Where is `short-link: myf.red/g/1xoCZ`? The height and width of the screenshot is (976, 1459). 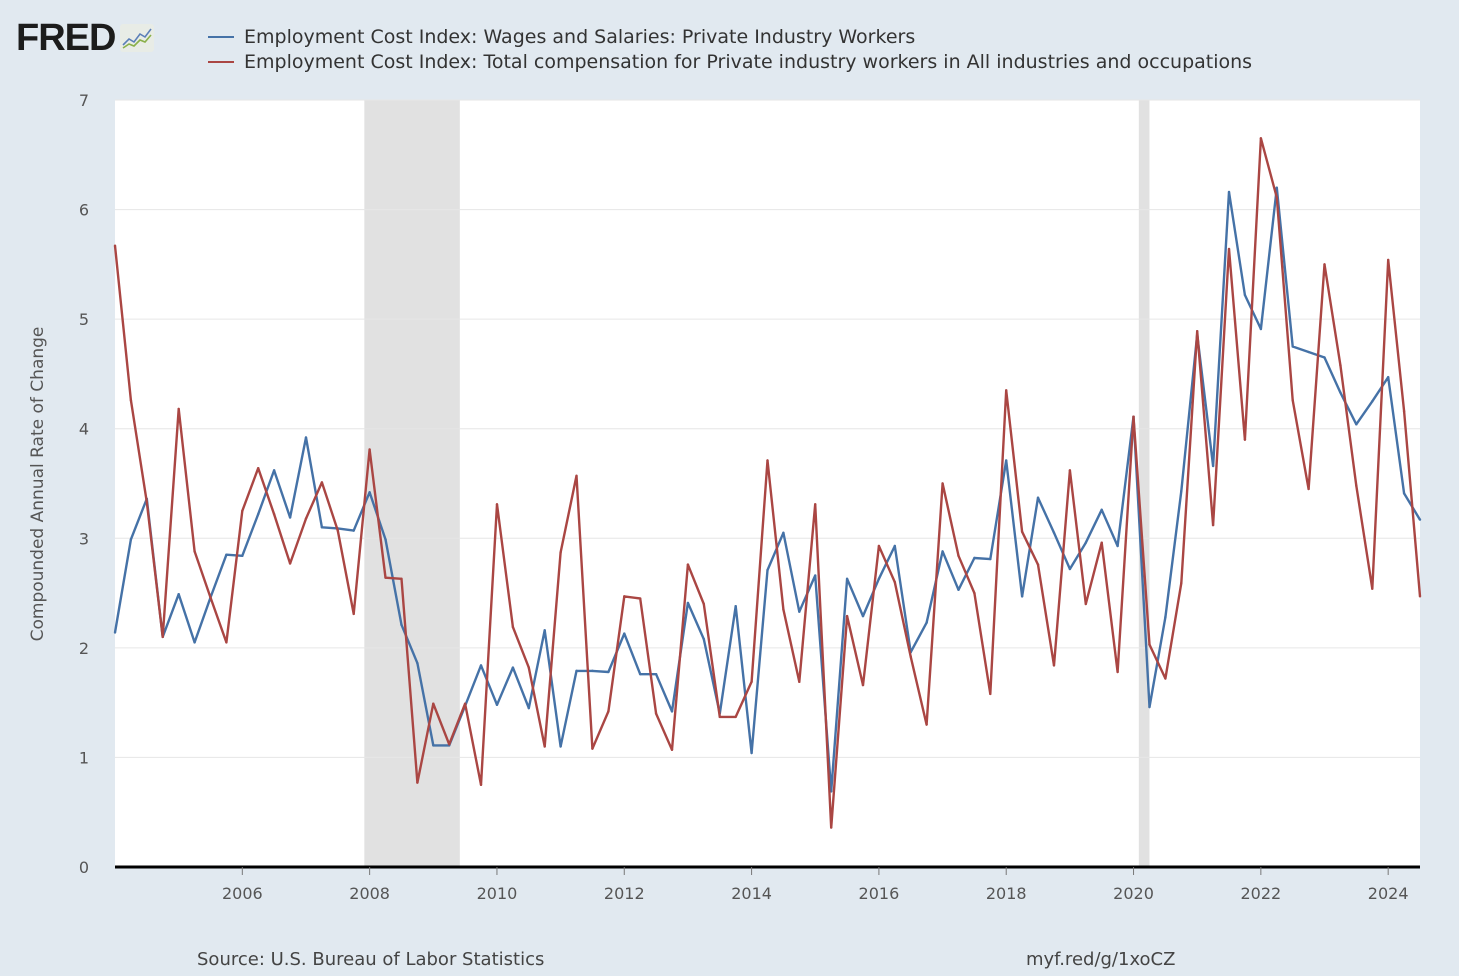 short-link: myf.red/g/1xoCZ is located at coordinates (1101, 959).